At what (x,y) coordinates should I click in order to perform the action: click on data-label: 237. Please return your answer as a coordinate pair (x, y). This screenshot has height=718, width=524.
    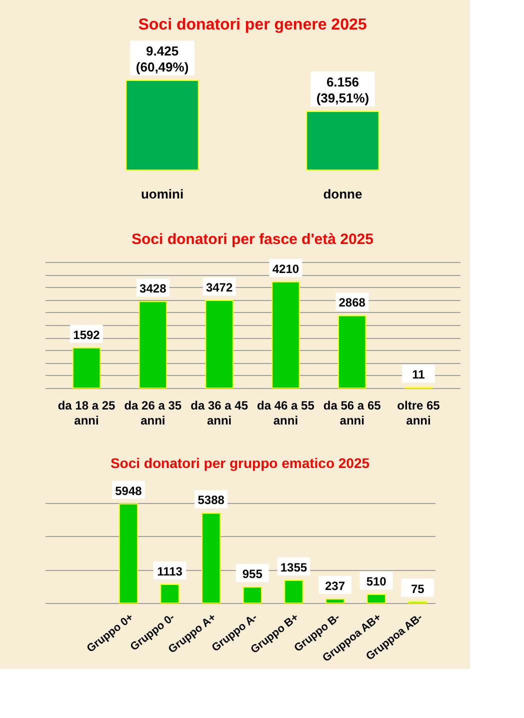
    Looking at the image, I should click on (335, 586).